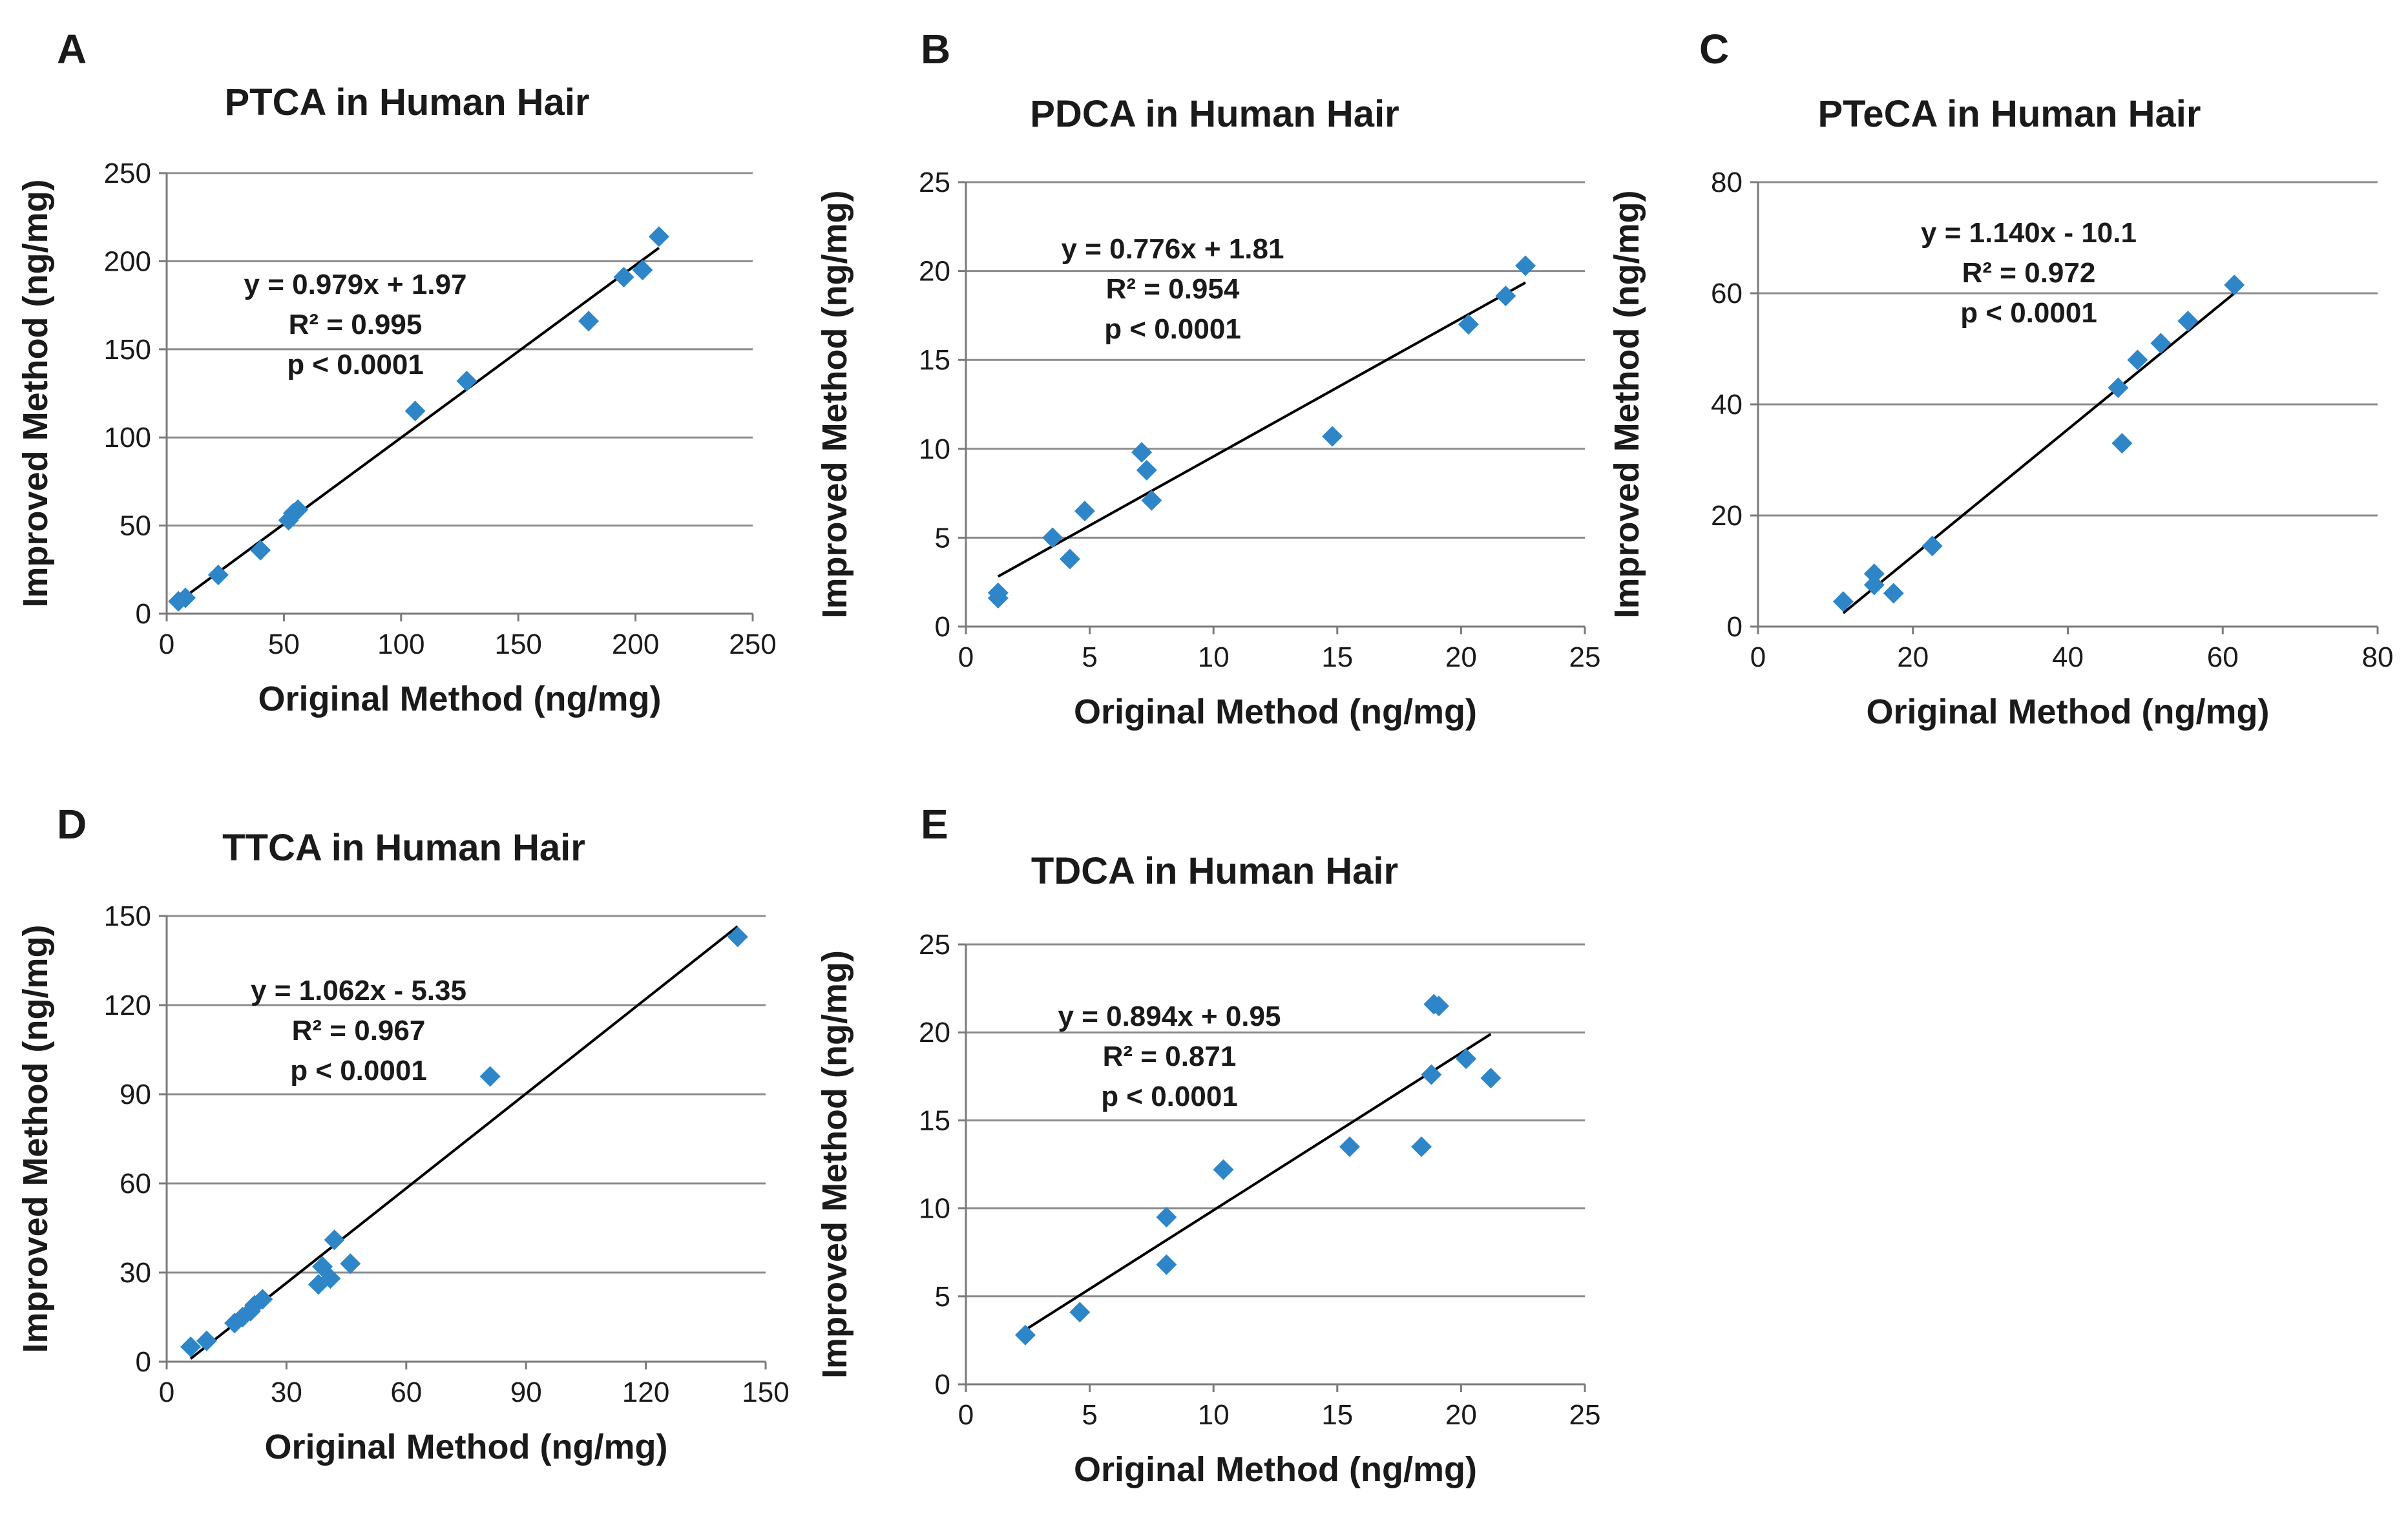 The width and height of the screenshot is (2408, 1529). Describe the element at coordinates (752, 644) in the screenshot. I see `x-tick-label: 250` at that location.